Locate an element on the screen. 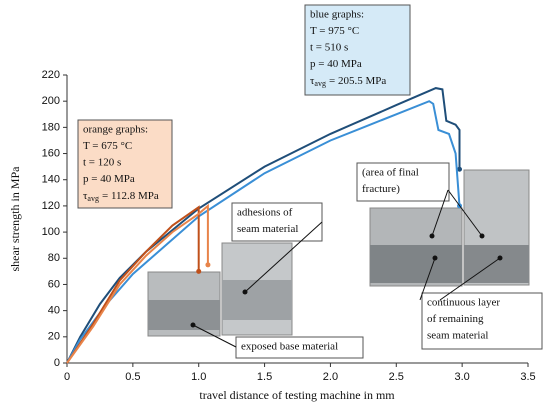 This screenshot has width=550, height=410. annotation-text: t = 510 s is located at coordinates (329, 48).